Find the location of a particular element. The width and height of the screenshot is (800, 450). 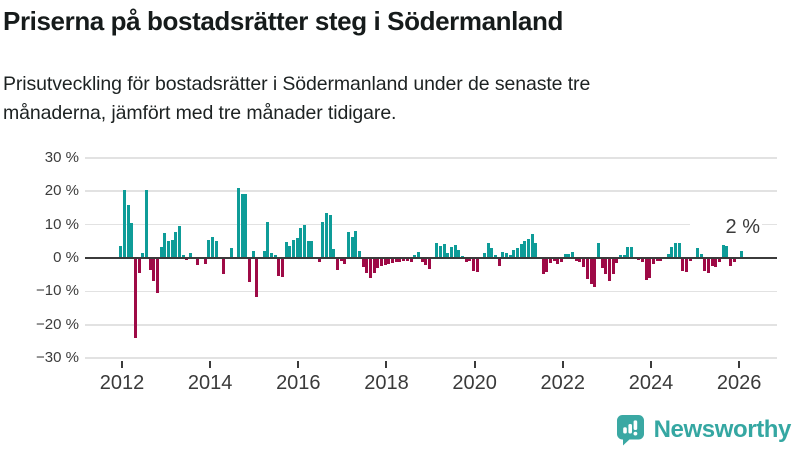

x-axis-label: 2018 is located at coordinates (386, 383).